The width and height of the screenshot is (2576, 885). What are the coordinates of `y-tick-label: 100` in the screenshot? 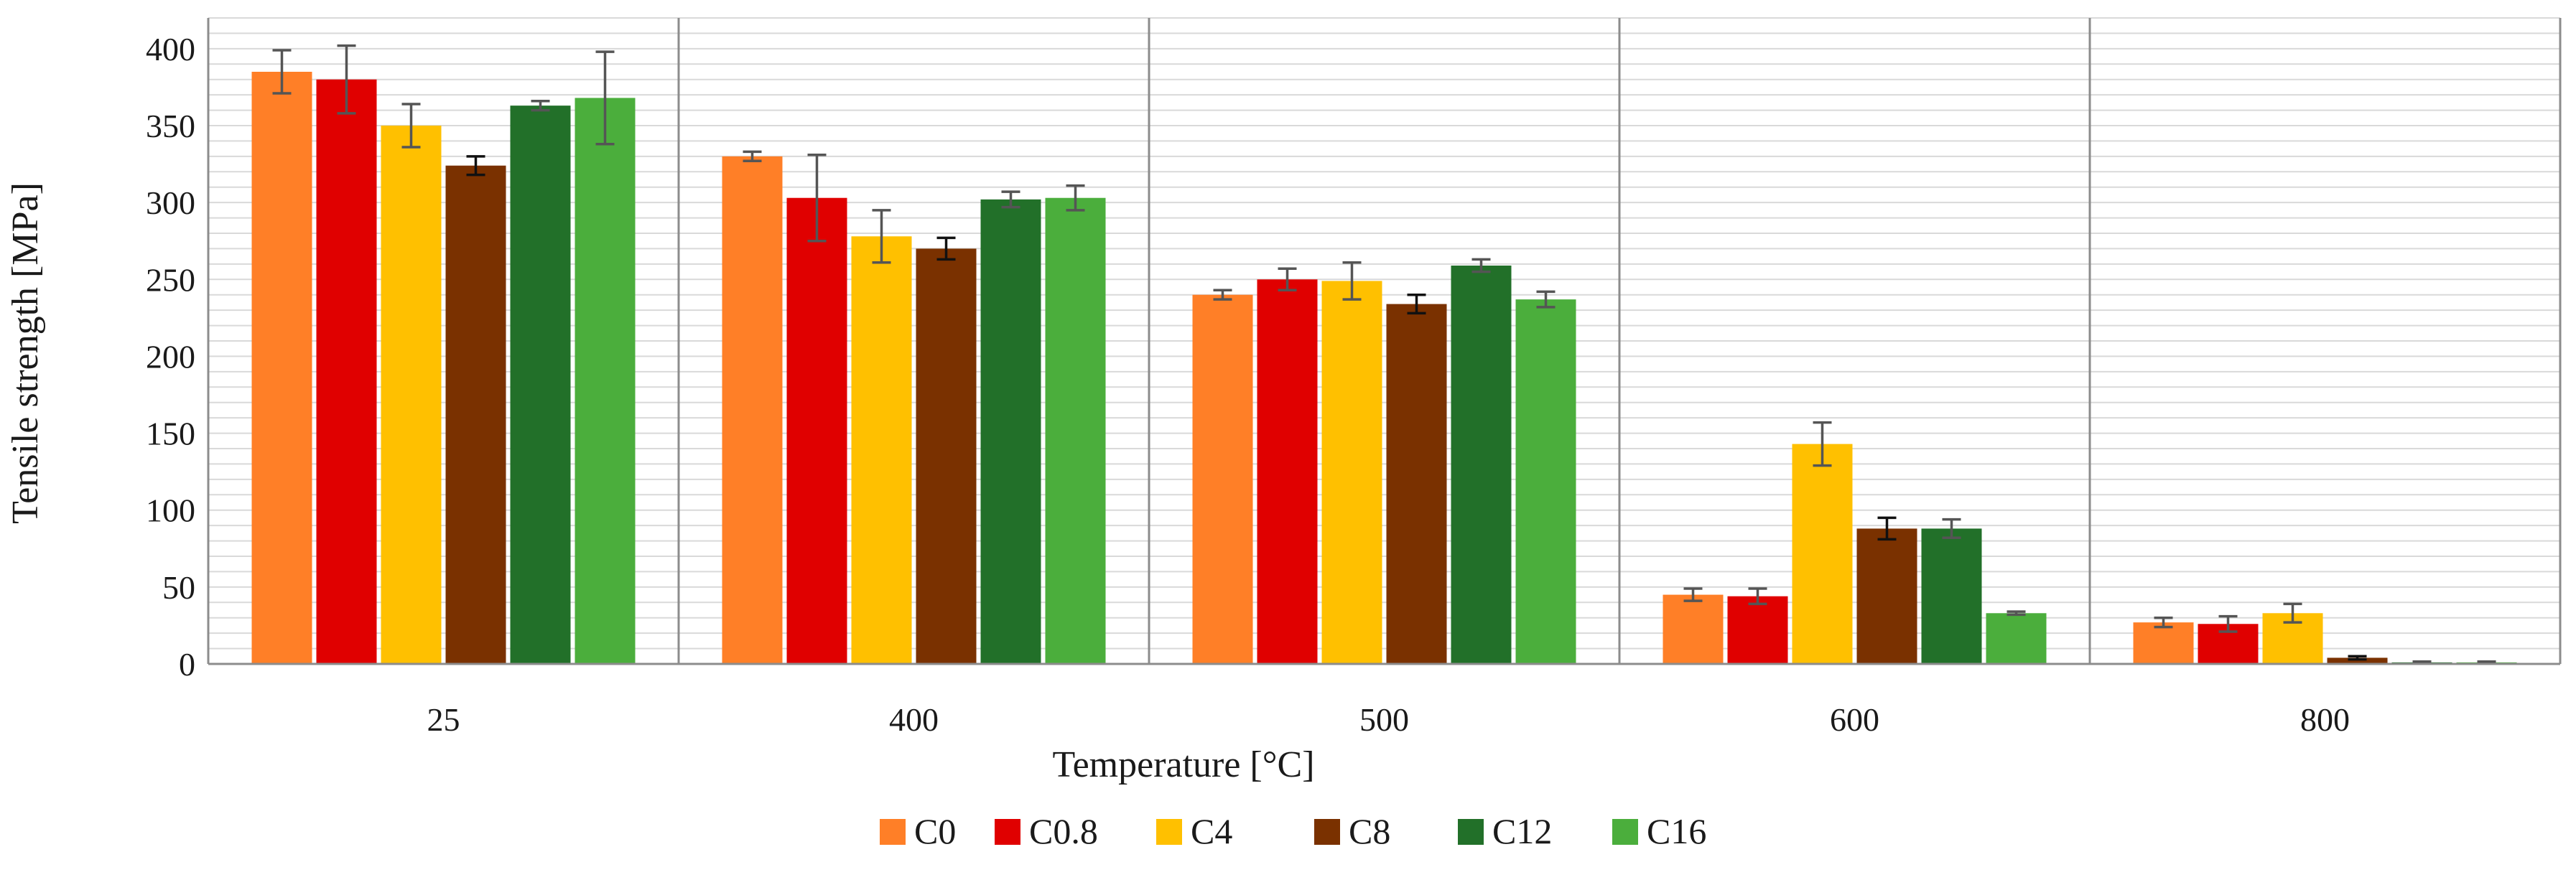 It's located at (170, 510).